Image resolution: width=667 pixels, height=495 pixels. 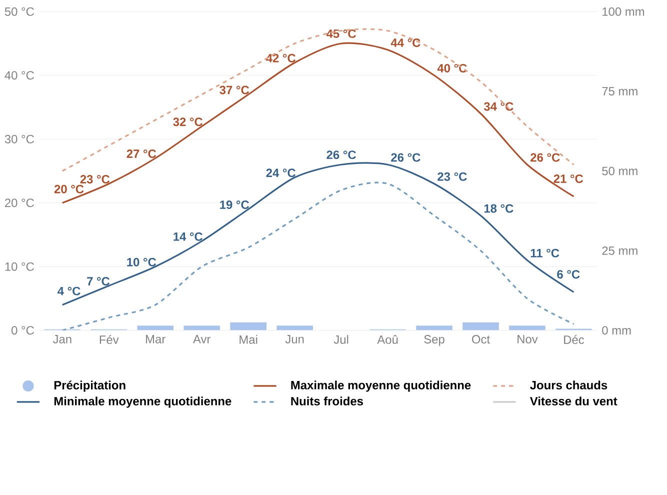 I want to click on x-tick-label: Déc, so click(x=574, y=339).